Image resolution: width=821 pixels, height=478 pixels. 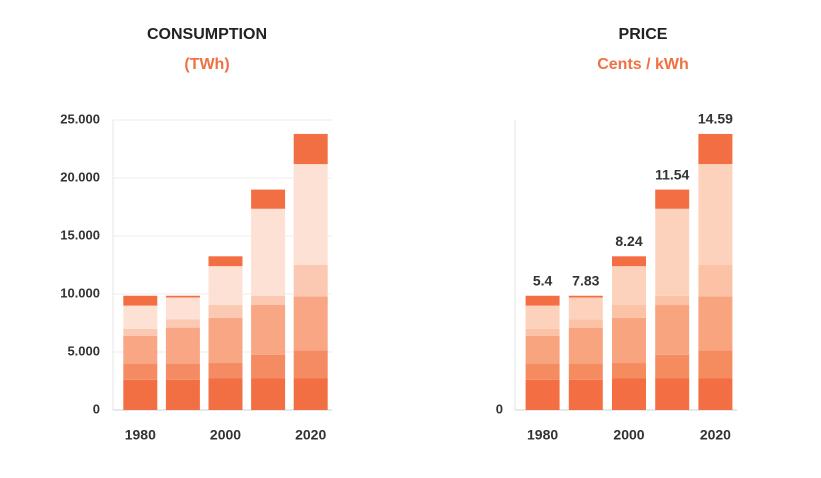 What do you see at coordinates (643, 34) in the screenshot?
I see `chart-title: PRICE` at bounding box center [643, 34].